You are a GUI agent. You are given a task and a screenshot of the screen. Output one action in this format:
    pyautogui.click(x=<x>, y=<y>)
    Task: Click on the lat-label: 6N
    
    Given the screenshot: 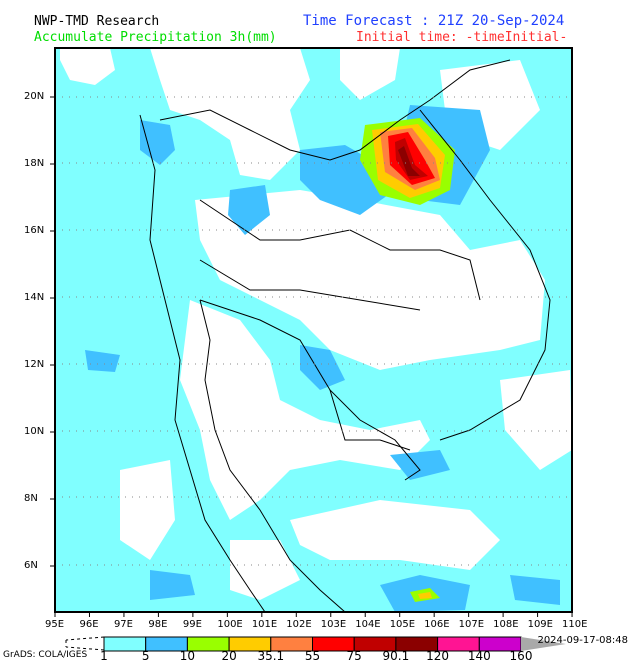 What is the action you would take?
    pyautogui.click(x=31, y=565)
    